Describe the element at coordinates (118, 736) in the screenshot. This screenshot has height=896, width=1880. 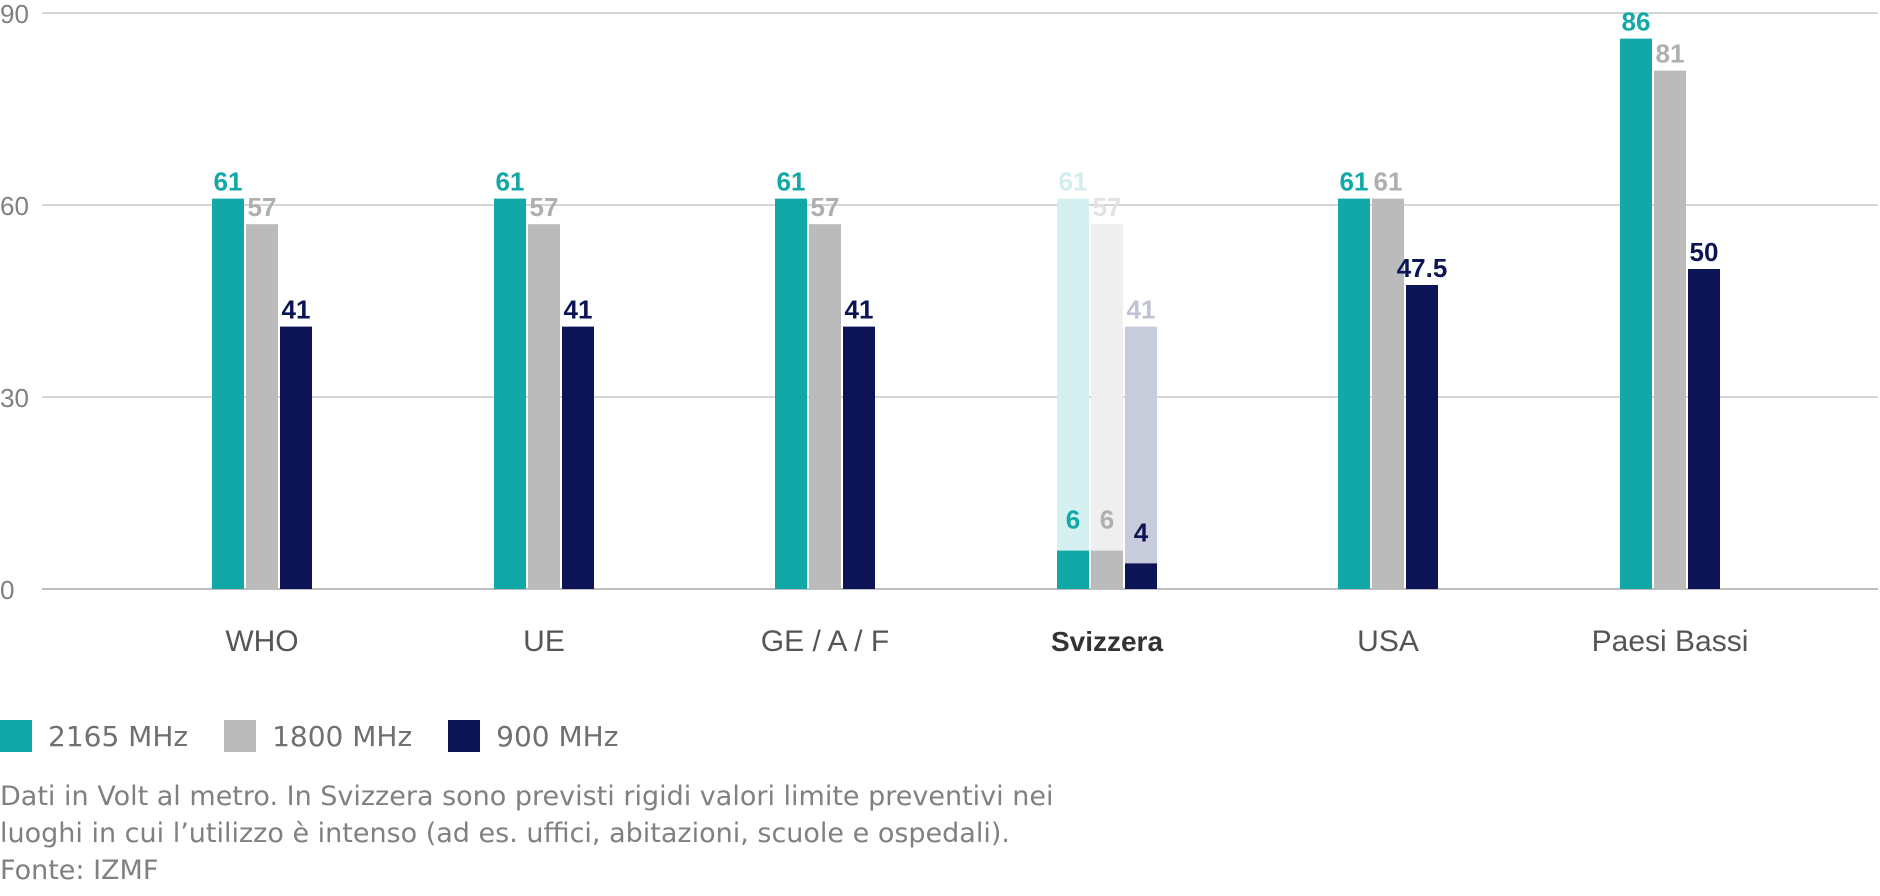
I see `legend-label-2165: 2165 MHz` at that location.